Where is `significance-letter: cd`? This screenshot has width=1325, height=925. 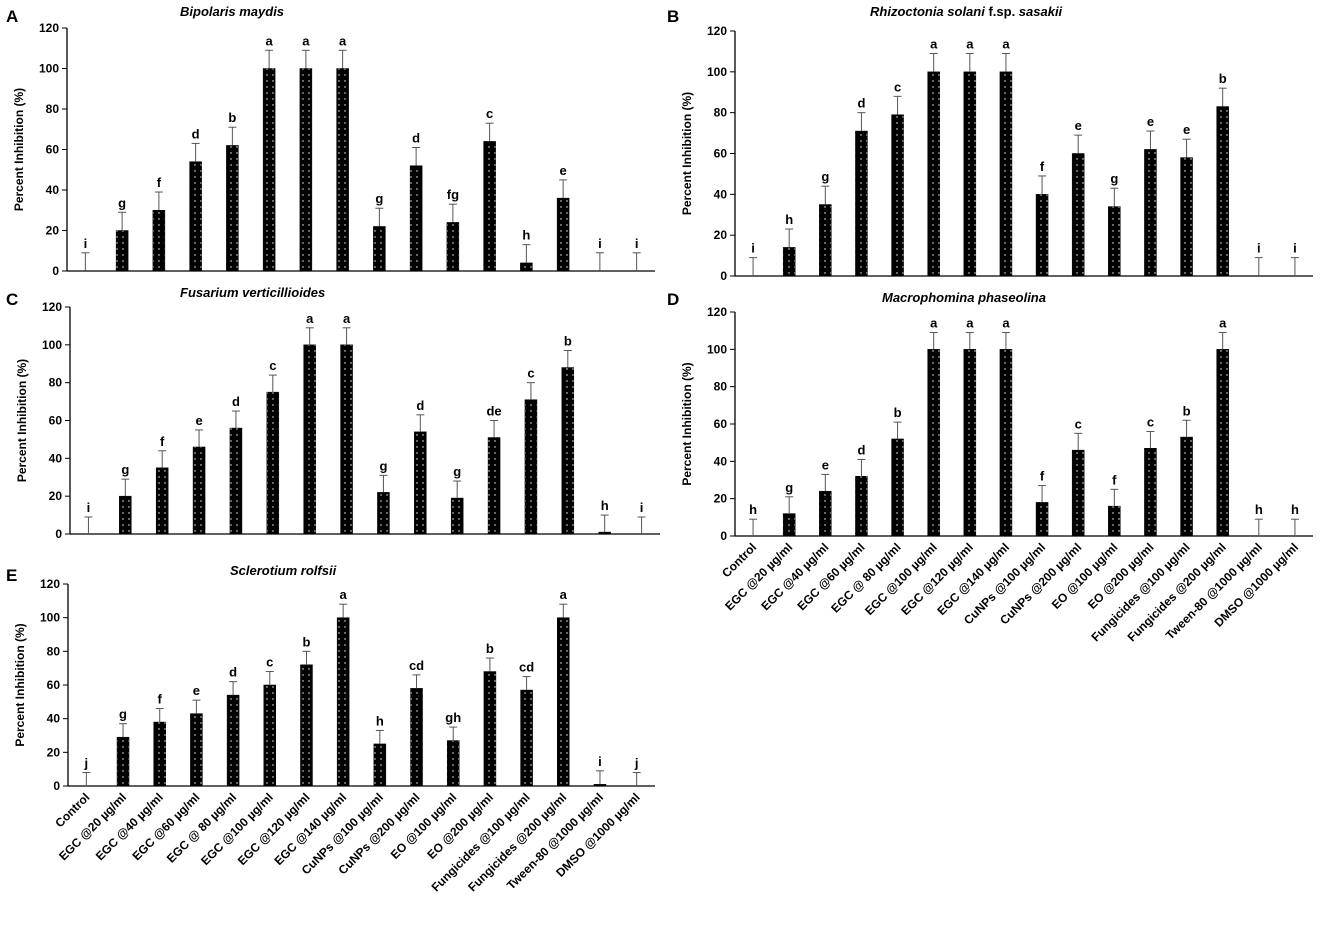
significance-letter: cd is located at coordinates (526, 667).